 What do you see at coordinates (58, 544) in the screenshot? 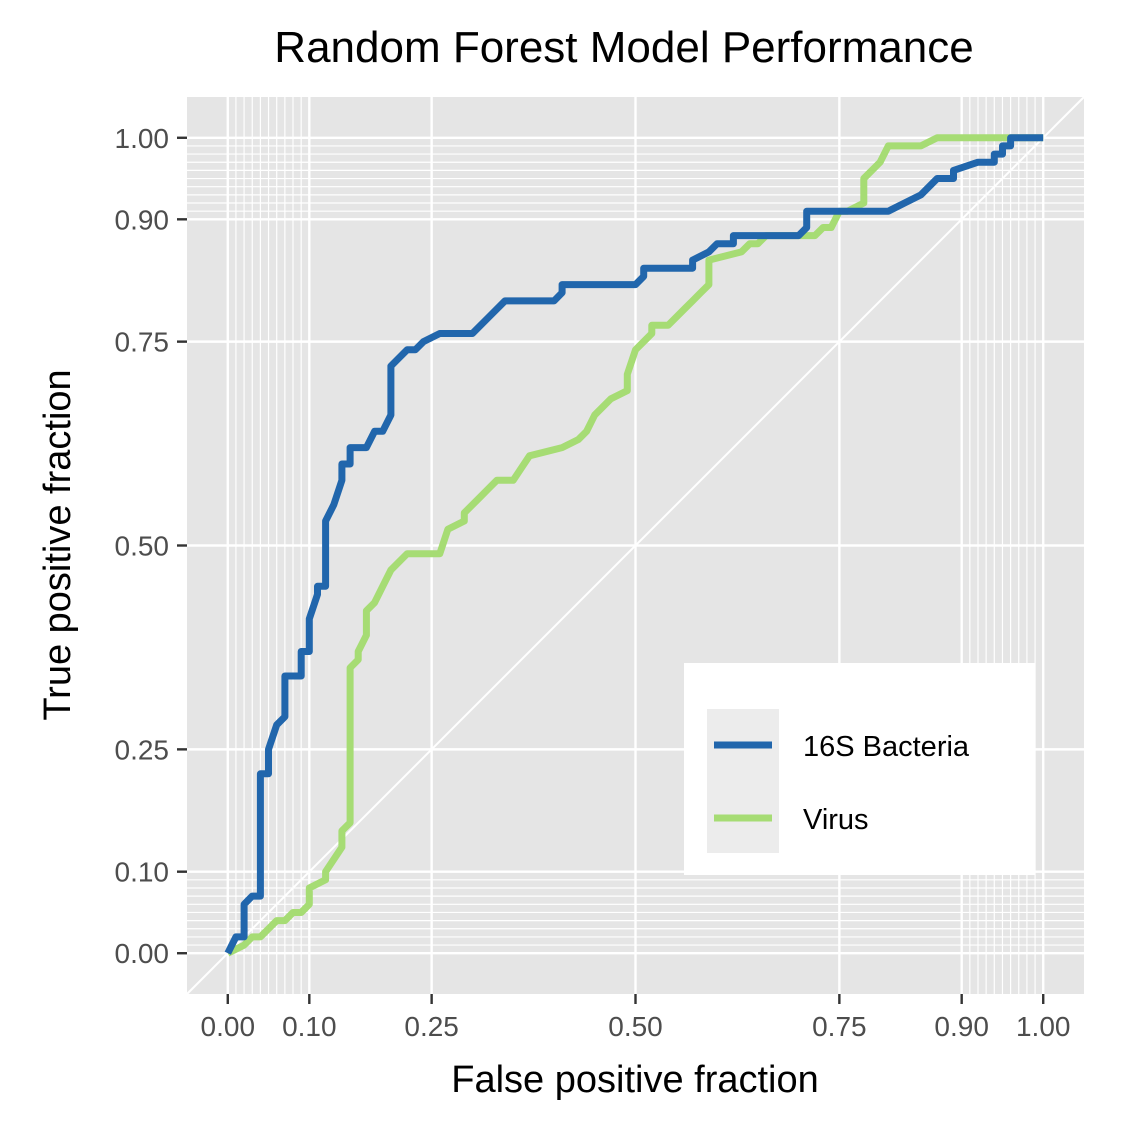
I see `y-axis-title: True positive fraction` at bounding box center [58, 544].